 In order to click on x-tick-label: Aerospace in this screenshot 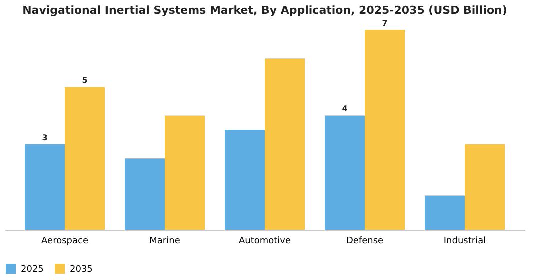, I will do `click(65, 241)`.